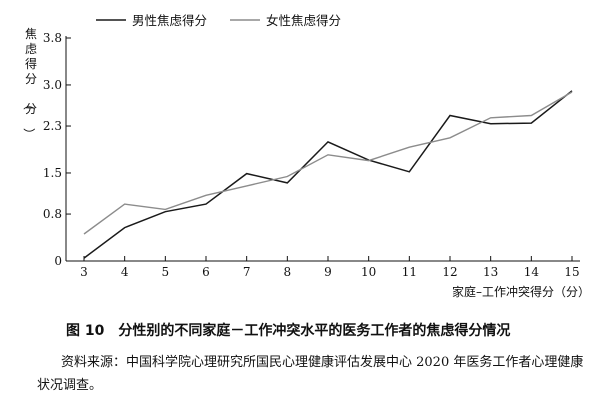  I want to click on legend: 男性焦虑得分 女性焦虑得分, so click(218, 20).